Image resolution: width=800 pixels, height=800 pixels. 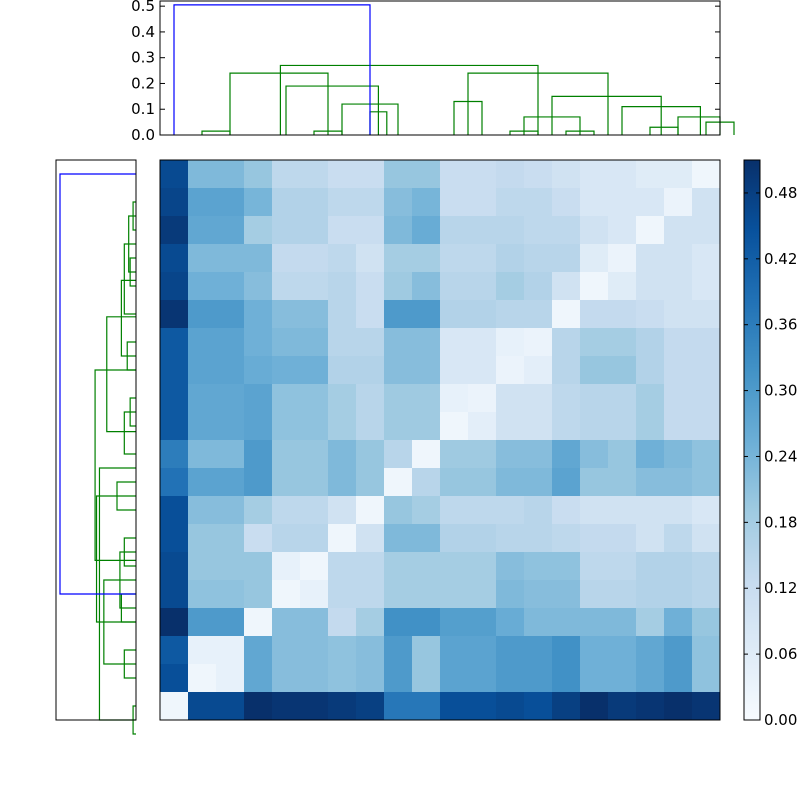 I want to click on y-tick-label: 0.2, so click(x=143, y=83).